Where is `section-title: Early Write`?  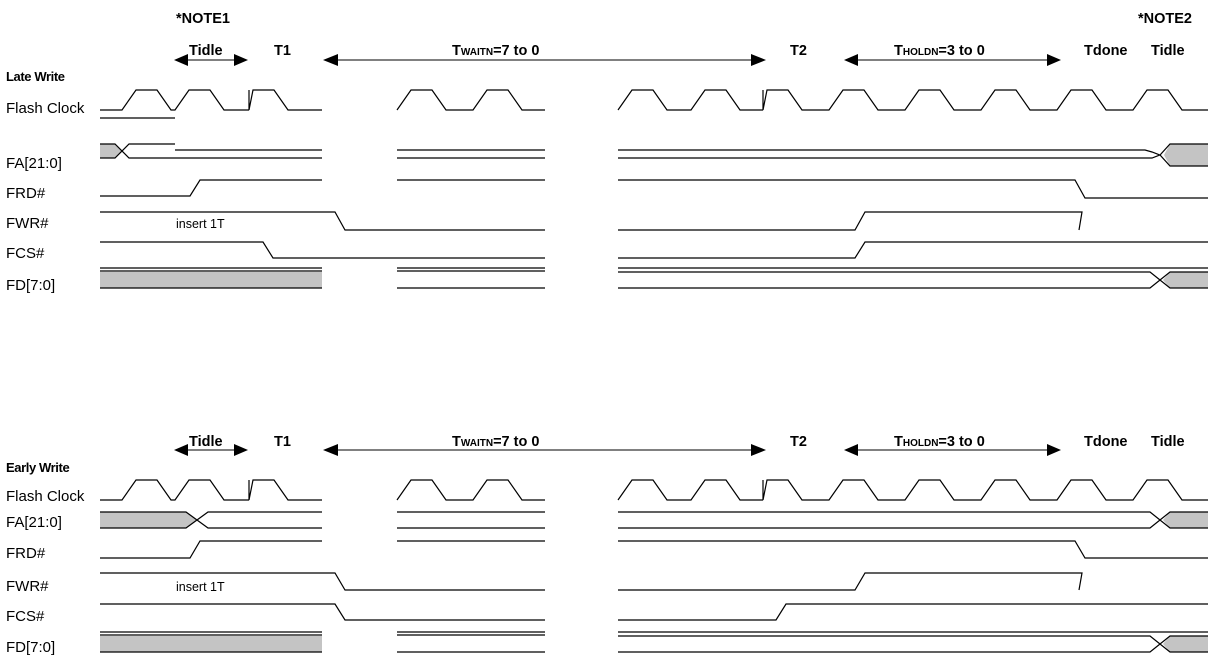
section-title: Early Write is located at coordinates (37, 467).